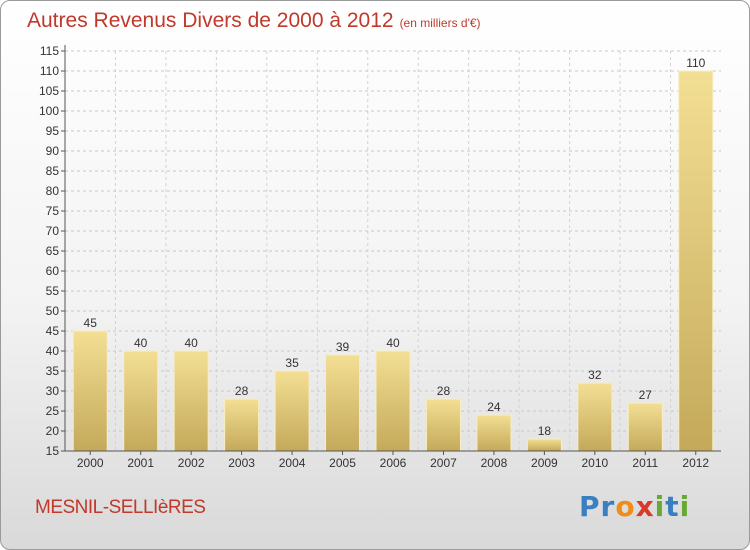 The image size is (750, 550). I want to click on y-tick-label: 65, so click(53, 251).